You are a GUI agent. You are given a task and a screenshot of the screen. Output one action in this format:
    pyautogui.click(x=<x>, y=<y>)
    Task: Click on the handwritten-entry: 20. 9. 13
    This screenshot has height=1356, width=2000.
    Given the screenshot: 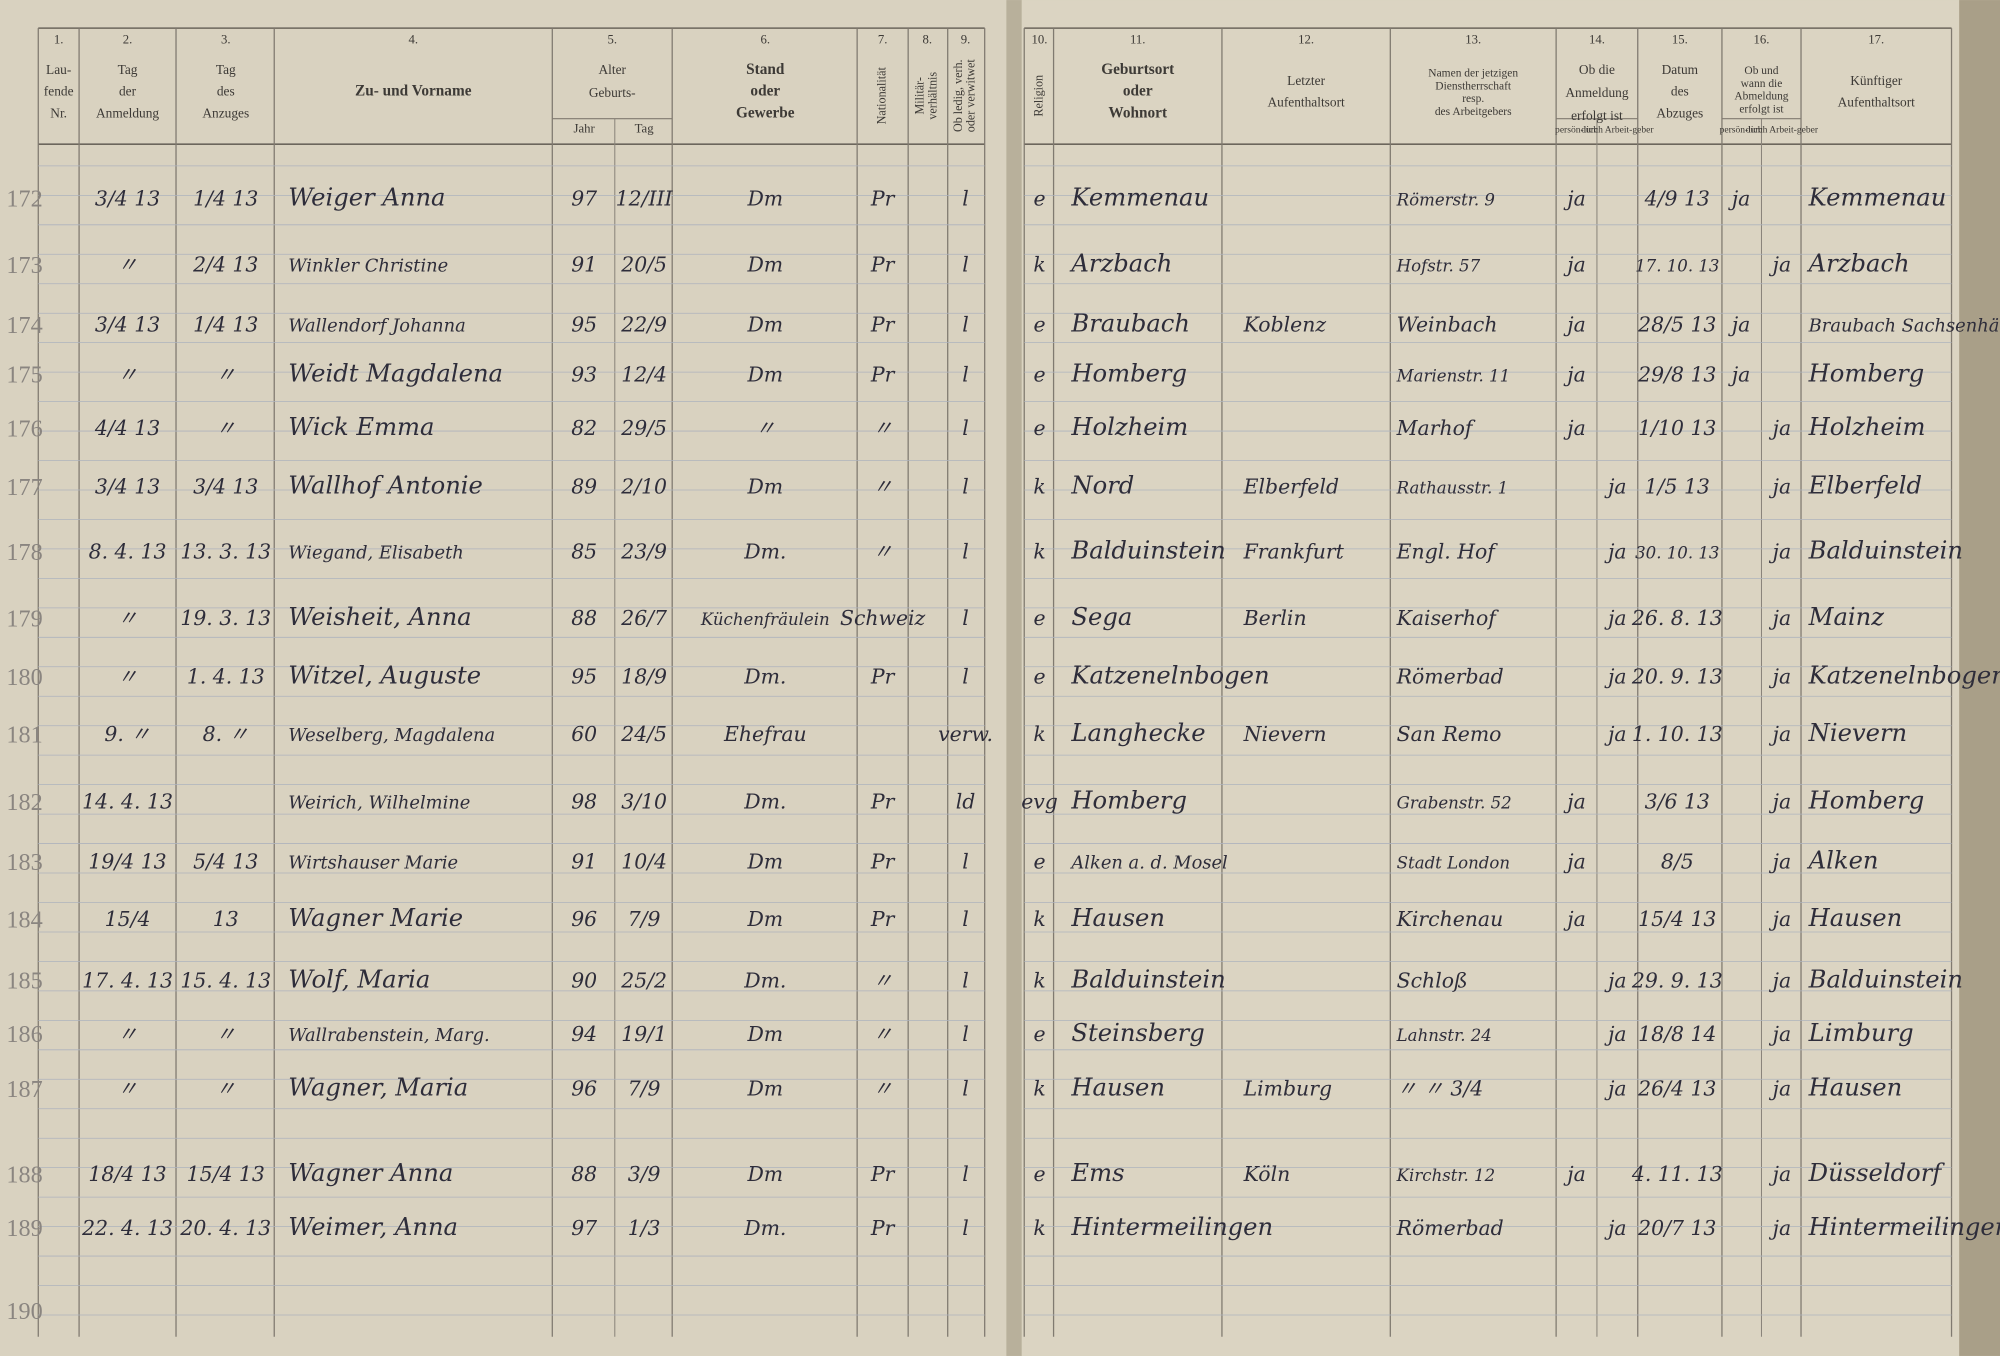 What is the action you would take?
    pyautogui.click(x=1677, y=677)
    